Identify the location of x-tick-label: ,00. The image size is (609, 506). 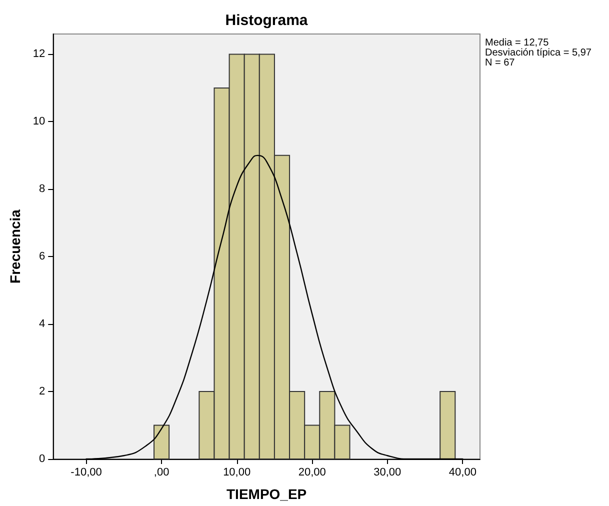
(162, 472).